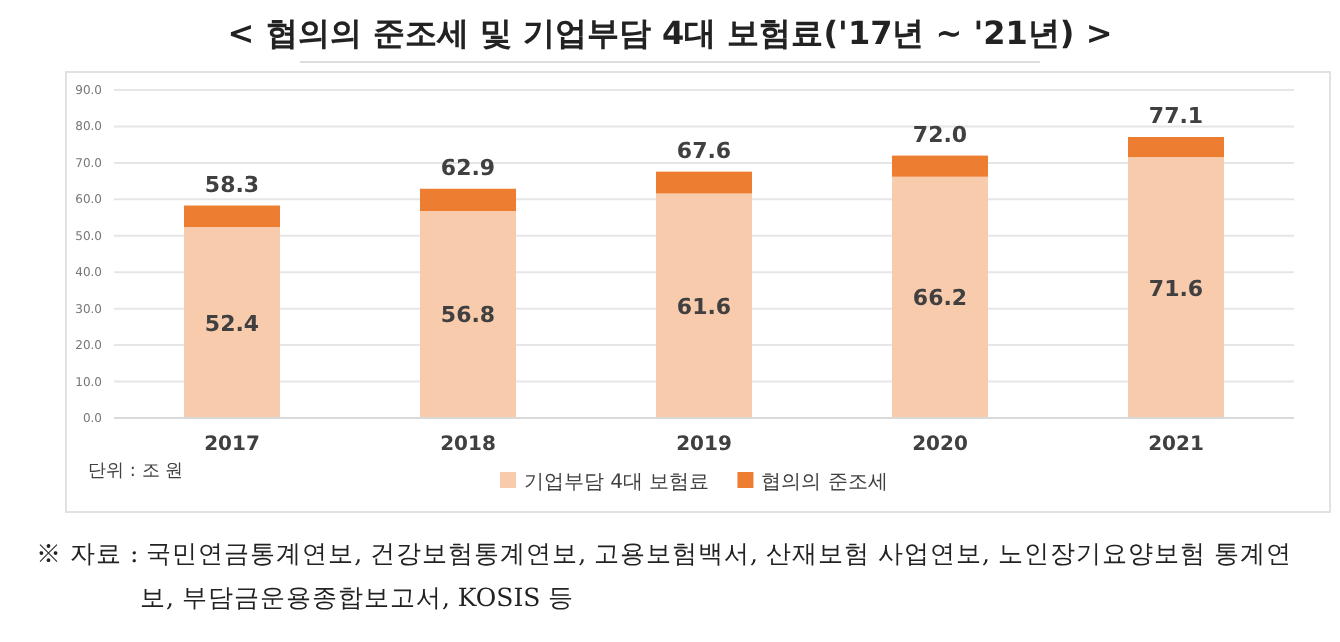 This screenshot has height=642, width=1340. I want to click on chart-title: < 협의의 준조세 및 기업부담 4대 보험료('17년 ~ '21년) >, so click(670, 33).